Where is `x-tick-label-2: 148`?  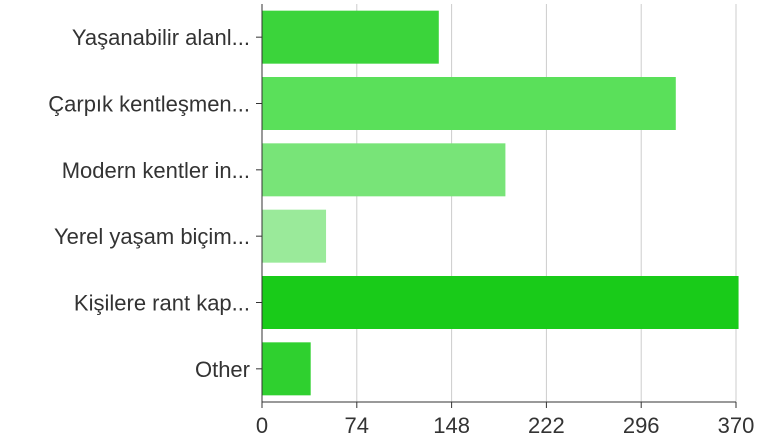
x-tick-label-2: 148 is located at coordinates (451, 425).